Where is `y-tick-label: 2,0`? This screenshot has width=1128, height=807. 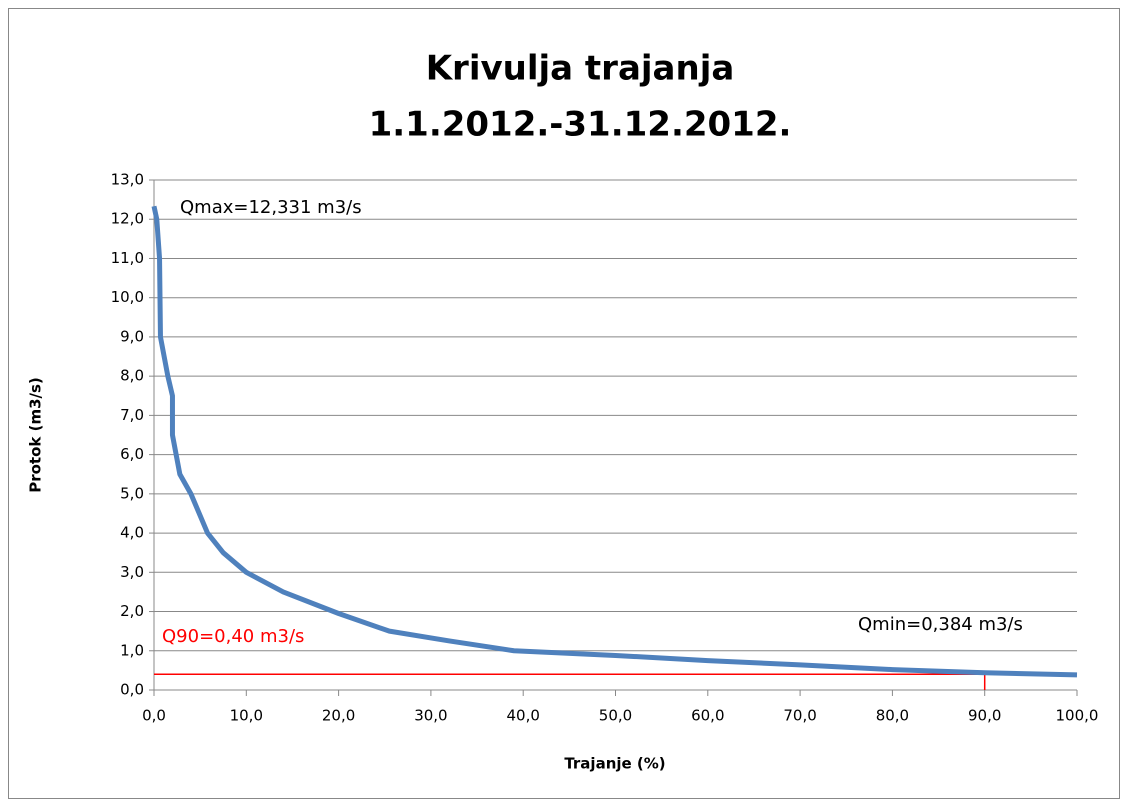 y-tick-label: 2,0 is located at coordinates (132, 611).